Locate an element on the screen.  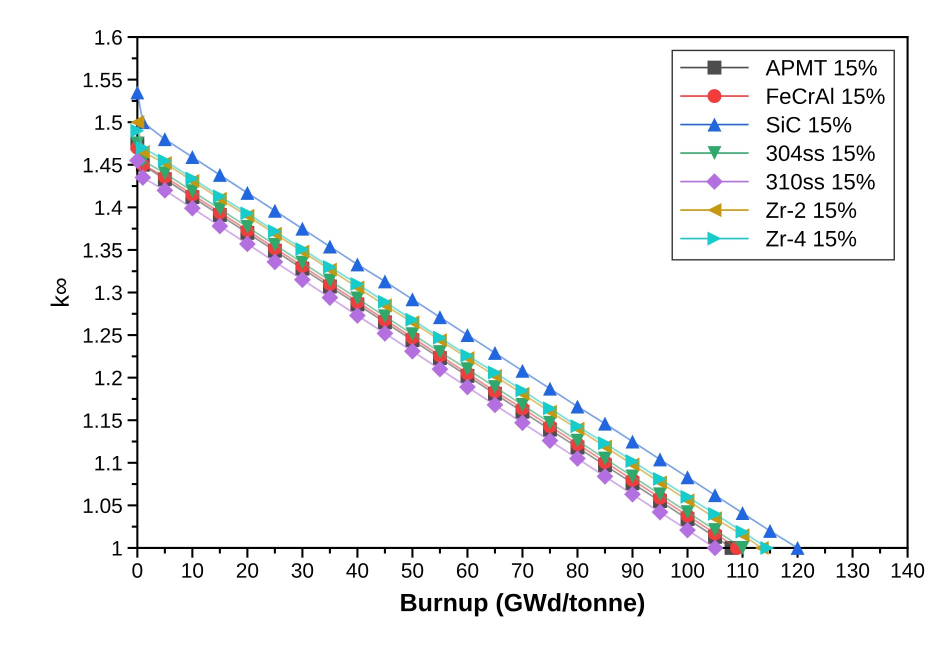
legend-label: Zr-2 15% is located at coordinates (811, 210).